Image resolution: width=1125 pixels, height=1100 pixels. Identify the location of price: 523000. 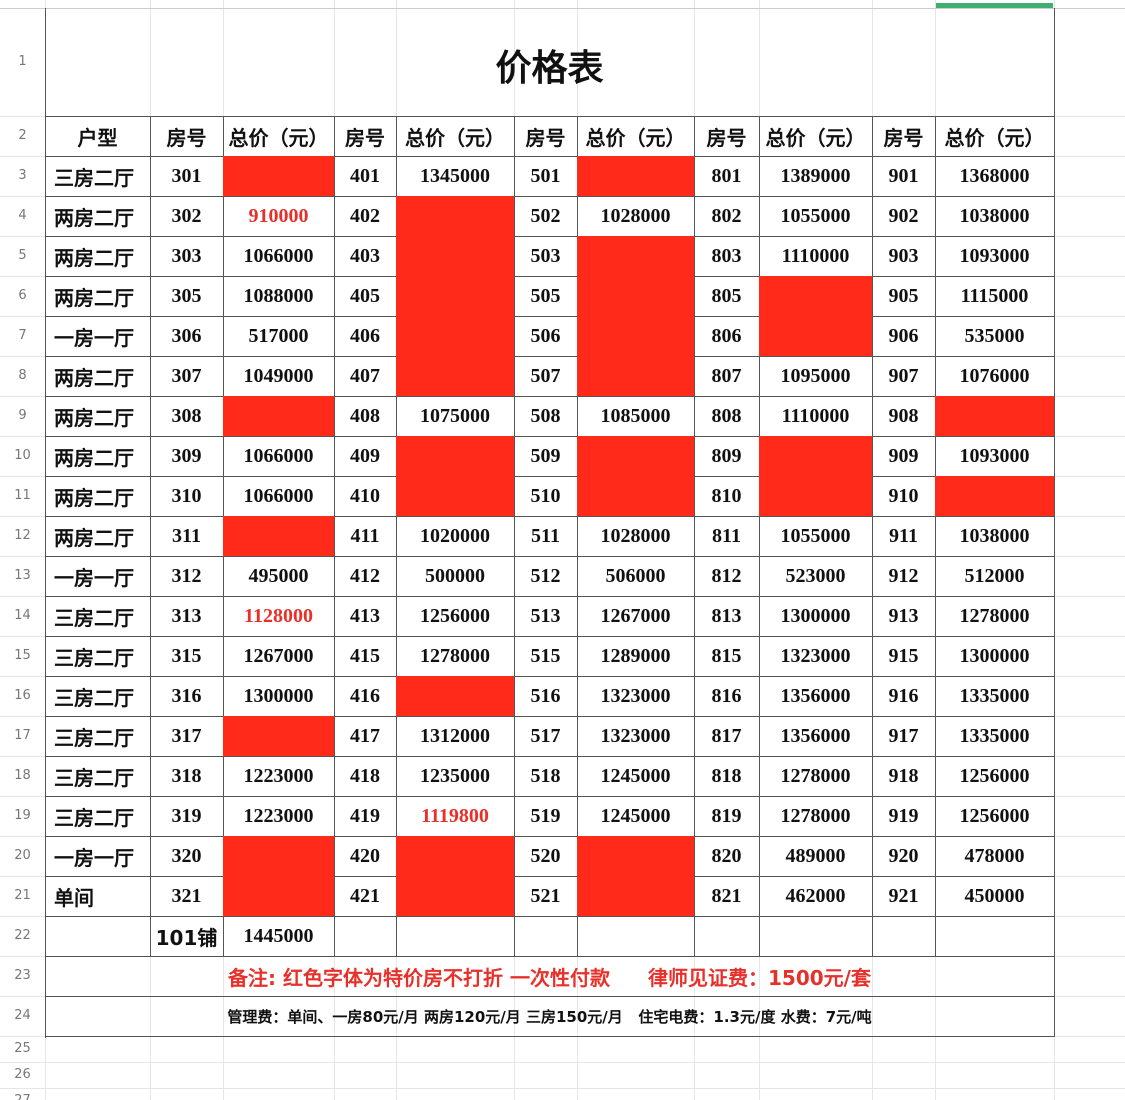
(816, 576).